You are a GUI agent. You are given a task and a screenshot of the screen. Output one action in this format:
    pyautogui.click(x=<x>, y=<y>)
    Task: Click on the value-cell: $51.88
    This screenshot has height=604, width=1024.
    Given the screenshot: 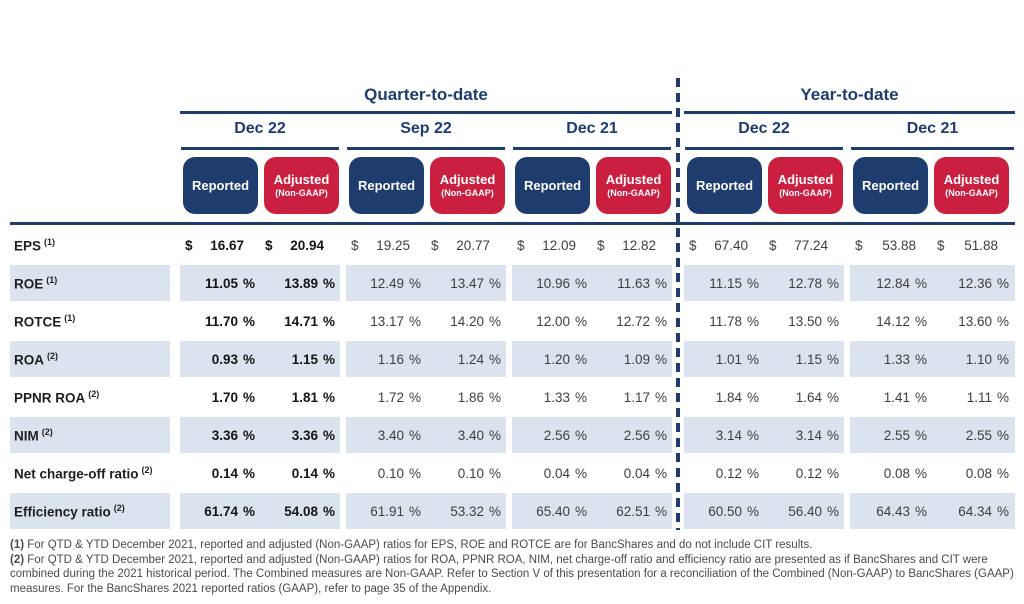 What is the action you would take?
    pyautogui.click(x=973, y=245)
    